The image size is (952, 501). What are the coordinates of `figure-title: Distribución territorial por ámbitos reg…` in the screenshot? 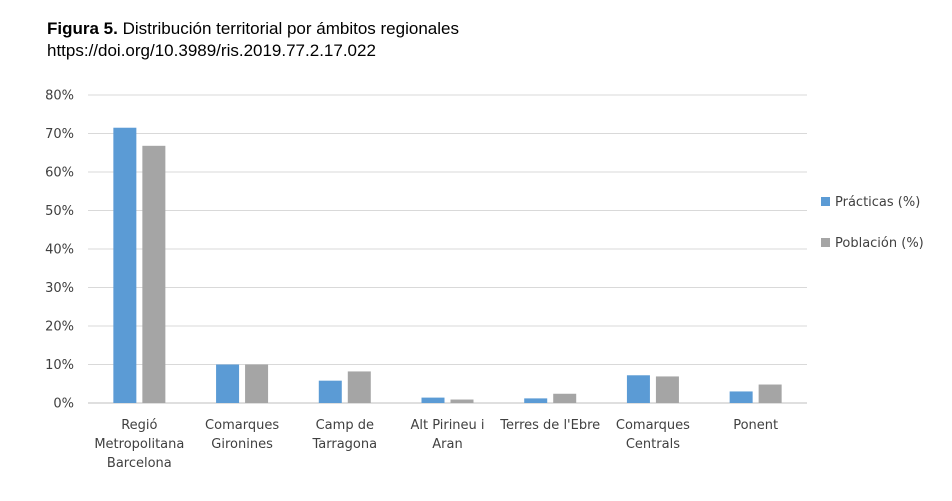 It's located at (290, 28).